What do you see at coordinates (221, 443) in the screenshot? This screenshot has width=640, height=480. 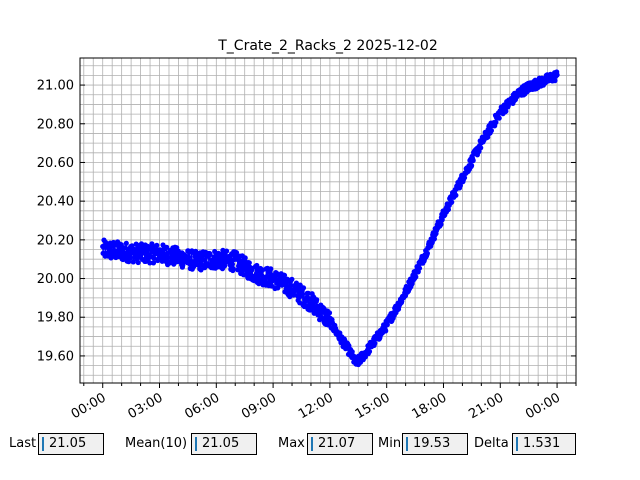 I see `stat-value-mean: 21.05` at bounding box center [221, 443].